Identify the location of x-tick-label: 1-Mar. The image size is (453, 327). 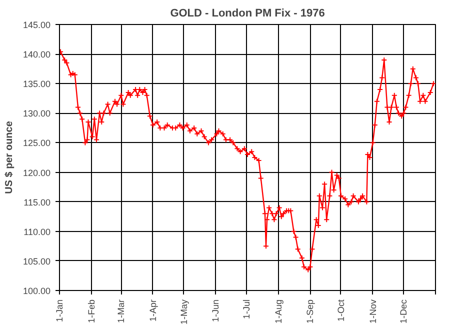
(121, 311).